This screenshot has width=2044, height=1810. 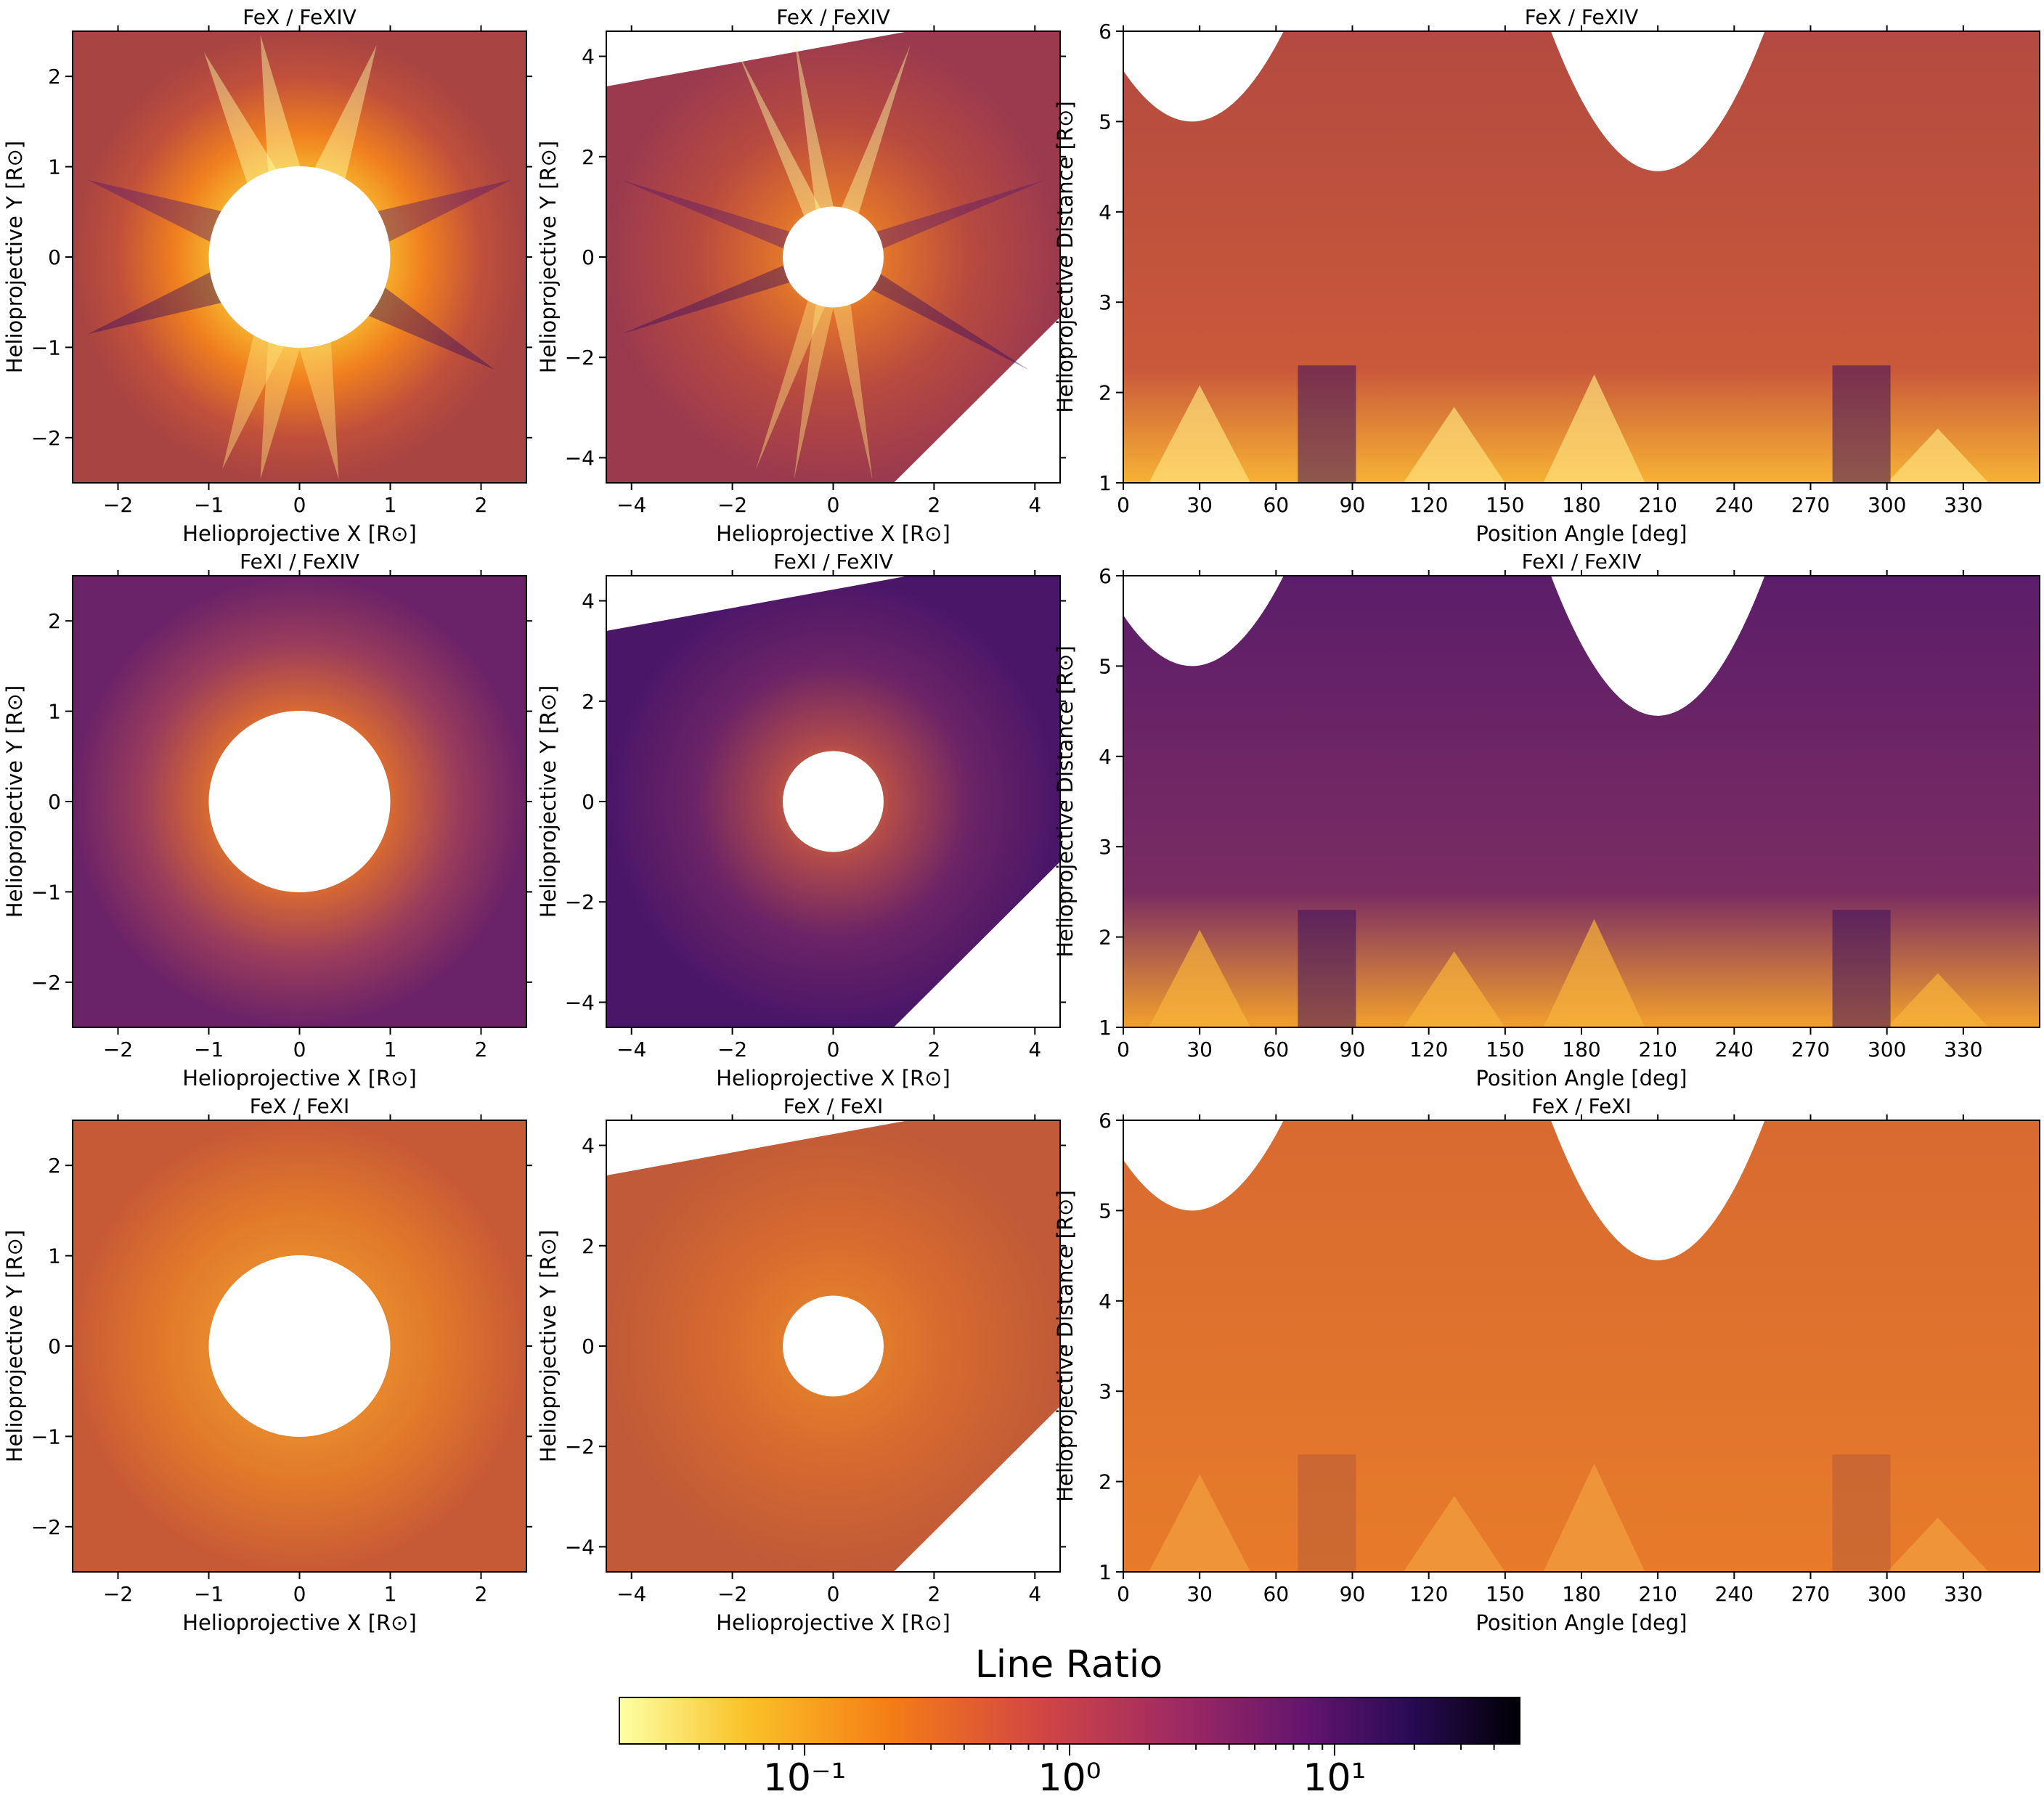 I want to click on axis-ticks: −2 −1 0 1 2 −2 −1 0 1 2, so click(x=281, y=815).